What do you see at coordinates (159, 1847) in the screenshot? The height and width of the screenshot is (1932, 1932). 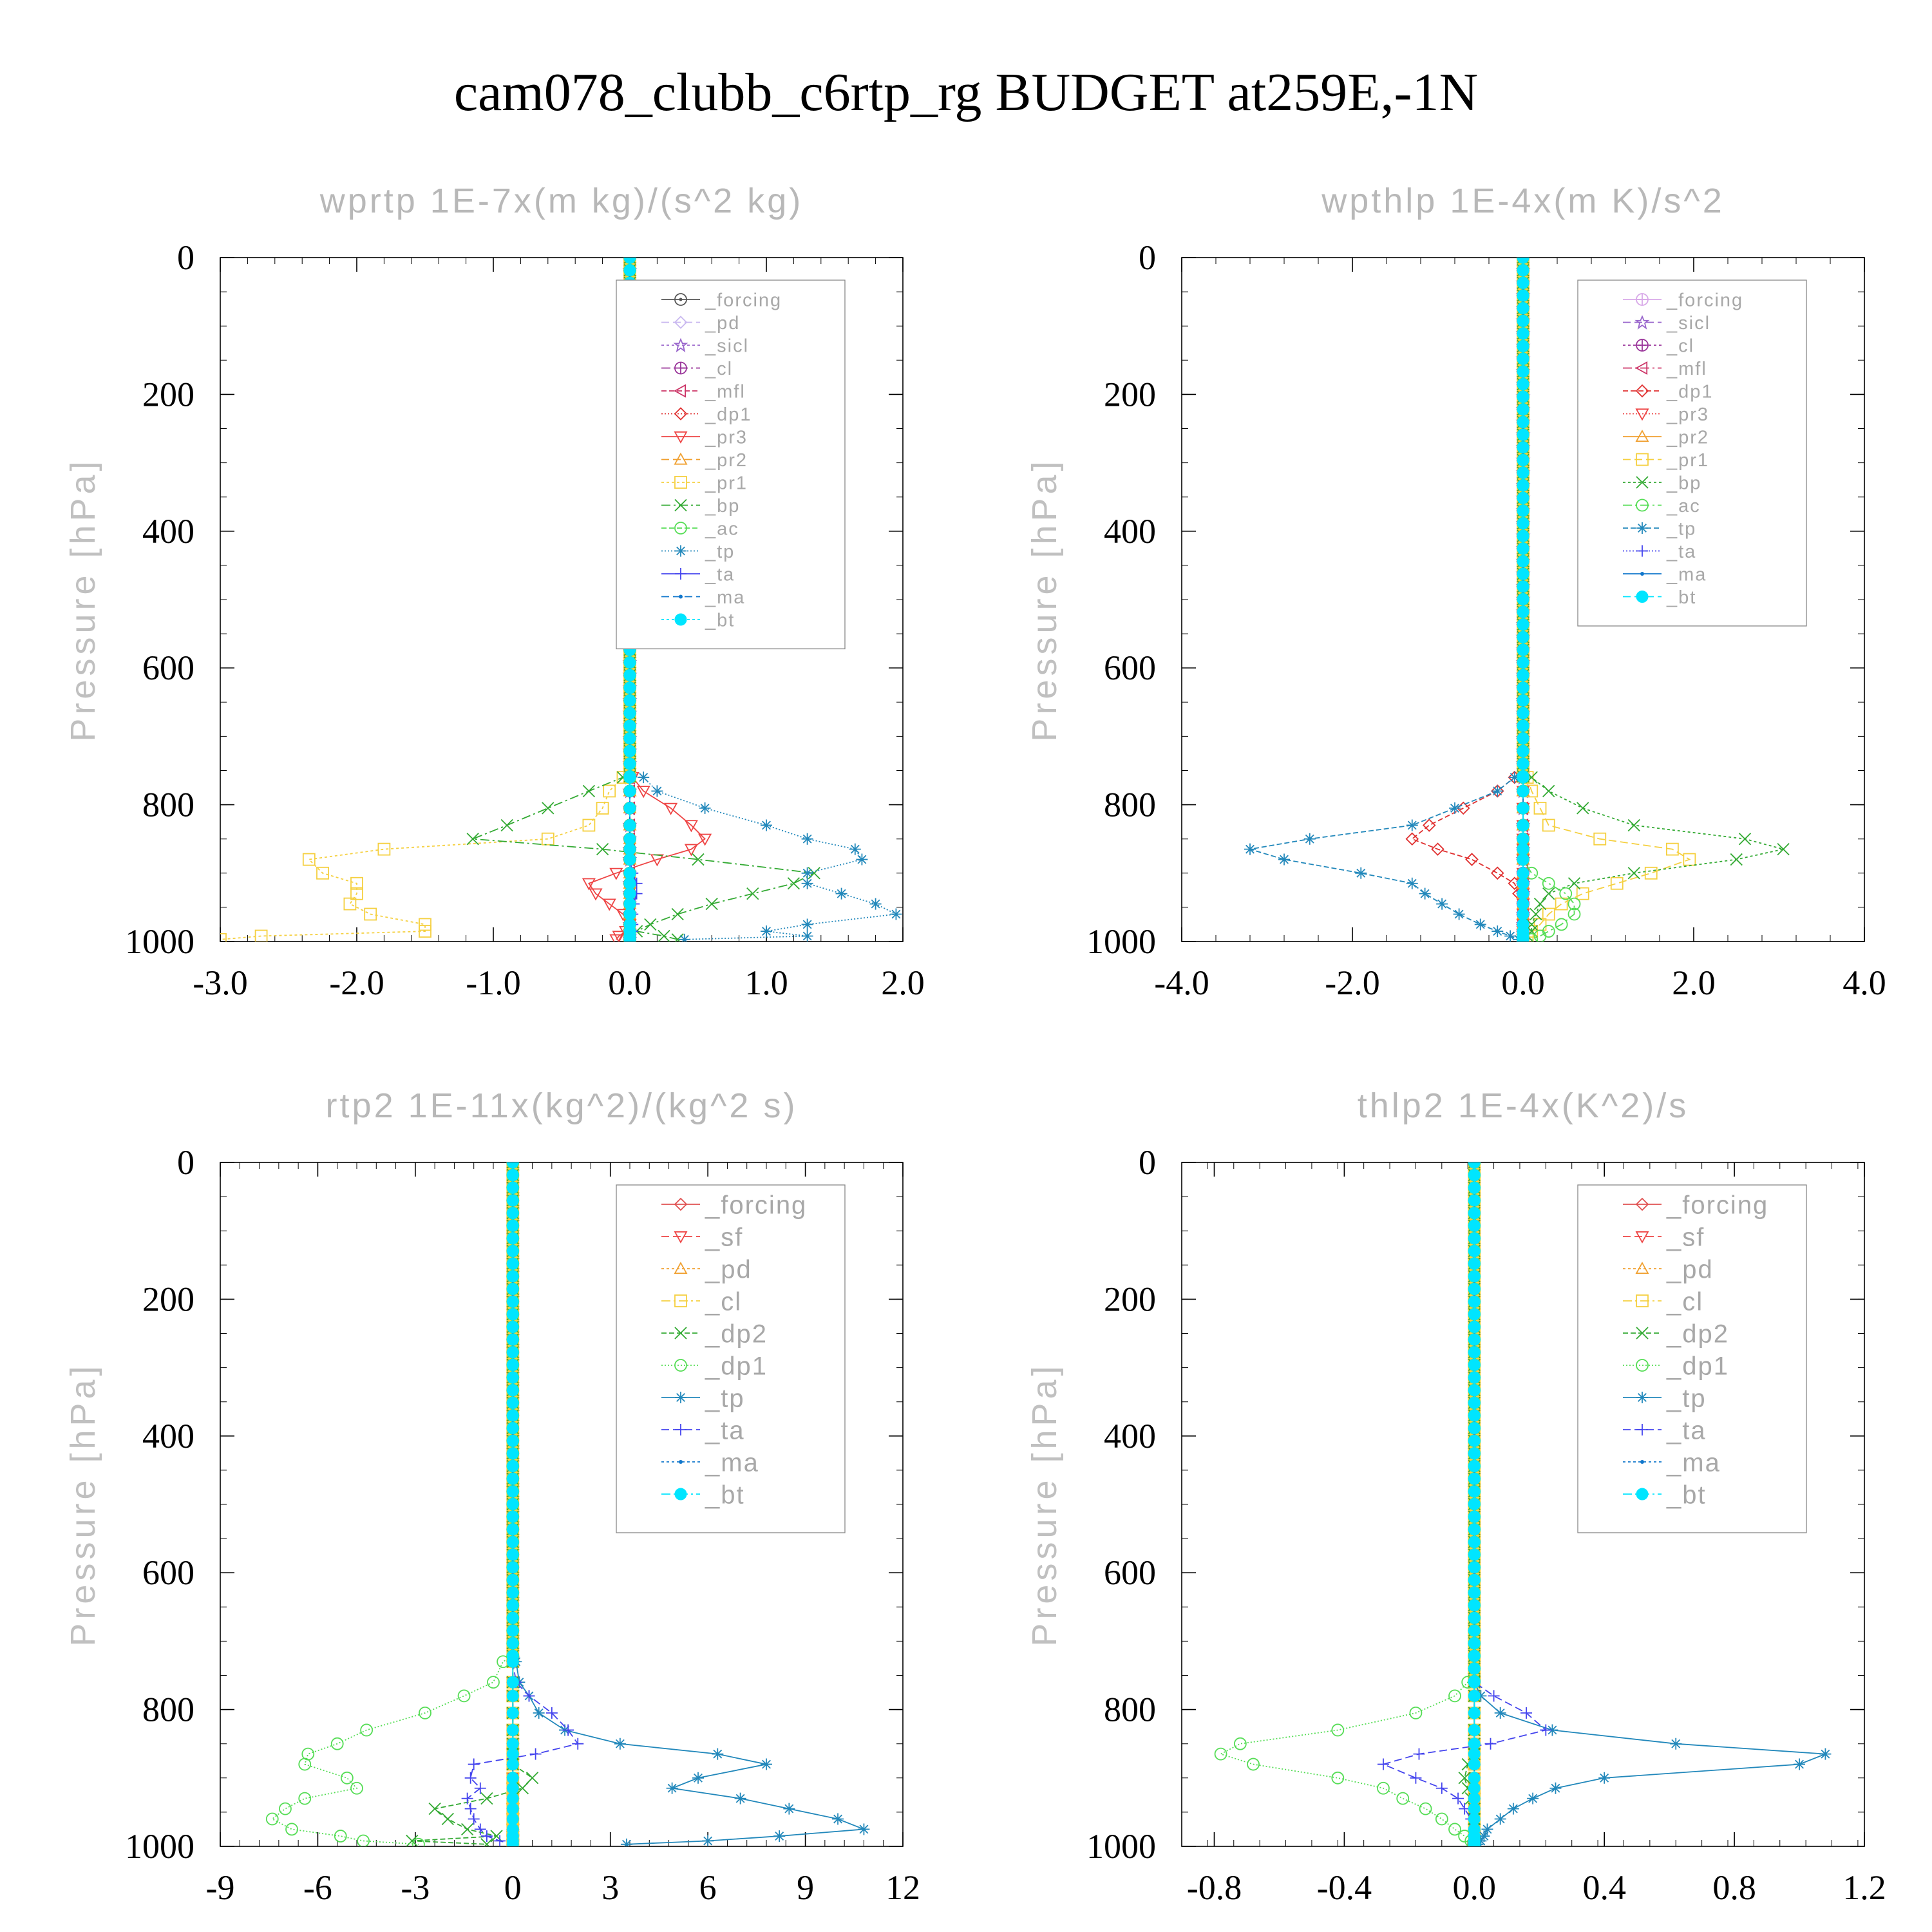 I see `y-tick-label: 1000` at bounding box center [159, 1847].